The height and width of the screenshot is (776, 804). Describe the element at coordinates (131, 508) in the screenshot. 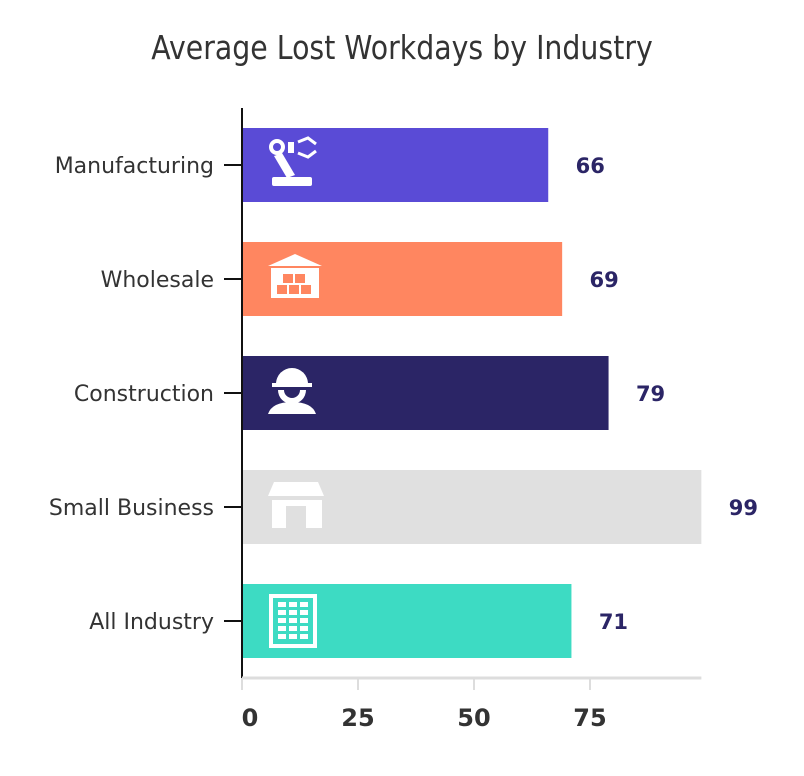

I see `category-label: Small Business` at that location.